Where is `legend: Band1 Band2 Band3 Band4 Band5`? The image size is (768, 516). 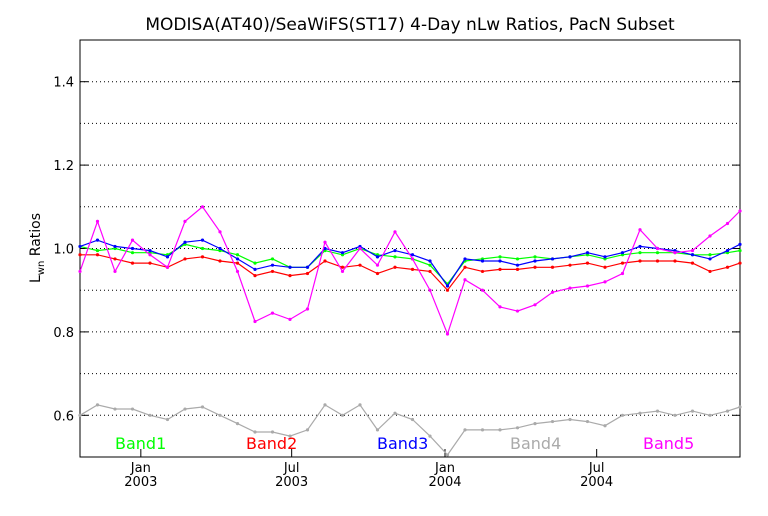
legend: Band1 Band2 Band3 Band4 Band5 is located at coordinates (404, 443).